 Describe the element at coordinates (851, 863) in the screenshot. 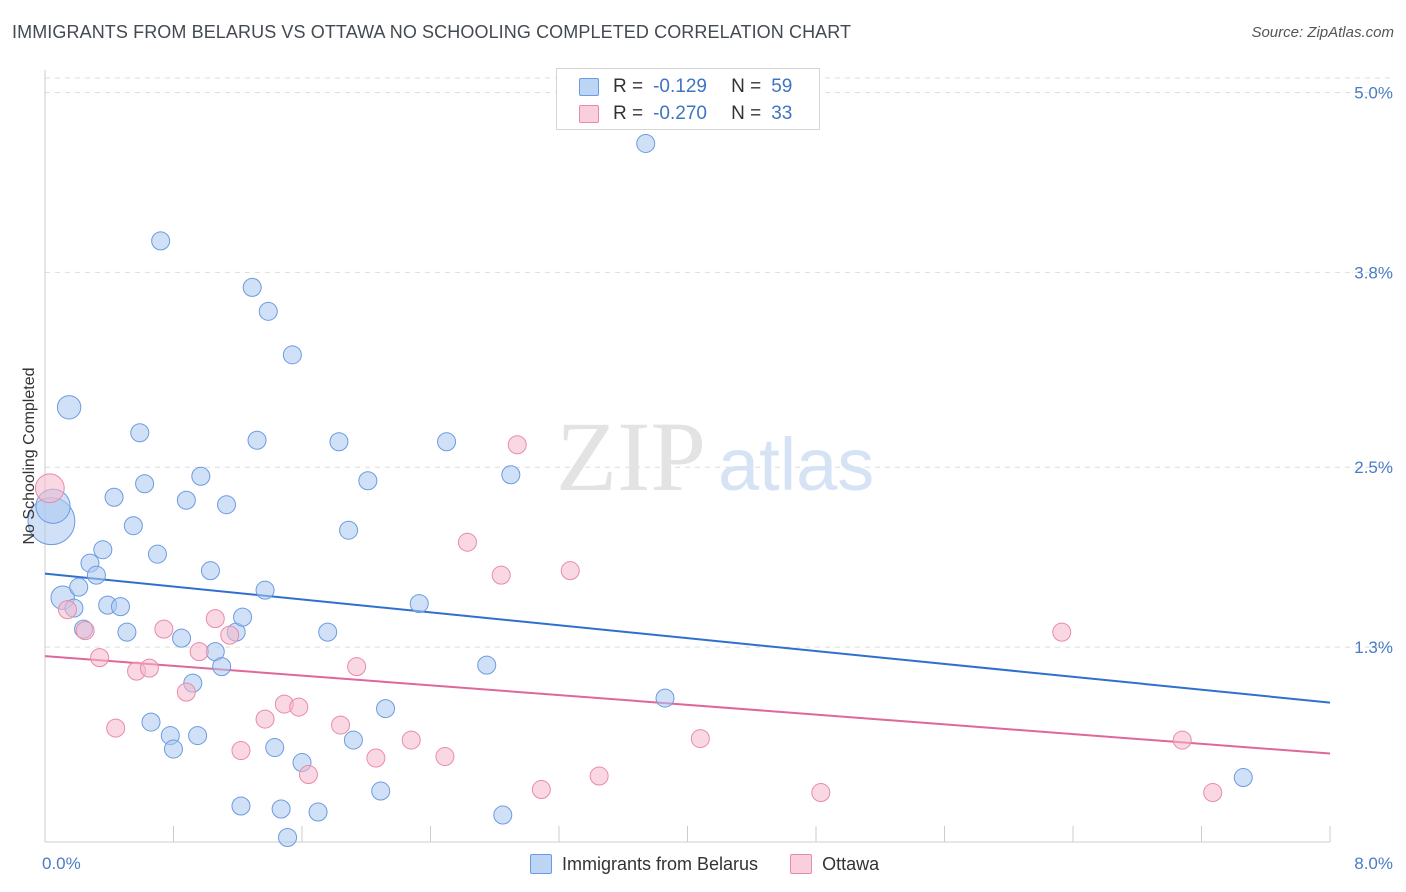

I see `legend-label-ottawa: Ottawa` at that location.